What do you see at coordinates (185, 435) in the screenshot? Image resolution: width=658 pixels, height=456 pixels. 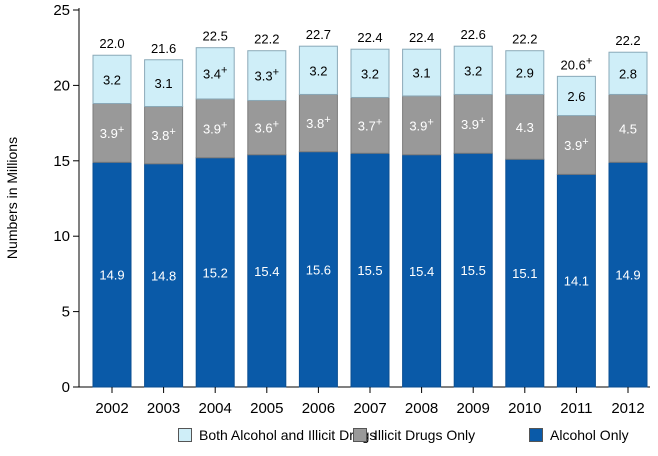 I see `legend-swatch-both` at bounding box center [185, 435].